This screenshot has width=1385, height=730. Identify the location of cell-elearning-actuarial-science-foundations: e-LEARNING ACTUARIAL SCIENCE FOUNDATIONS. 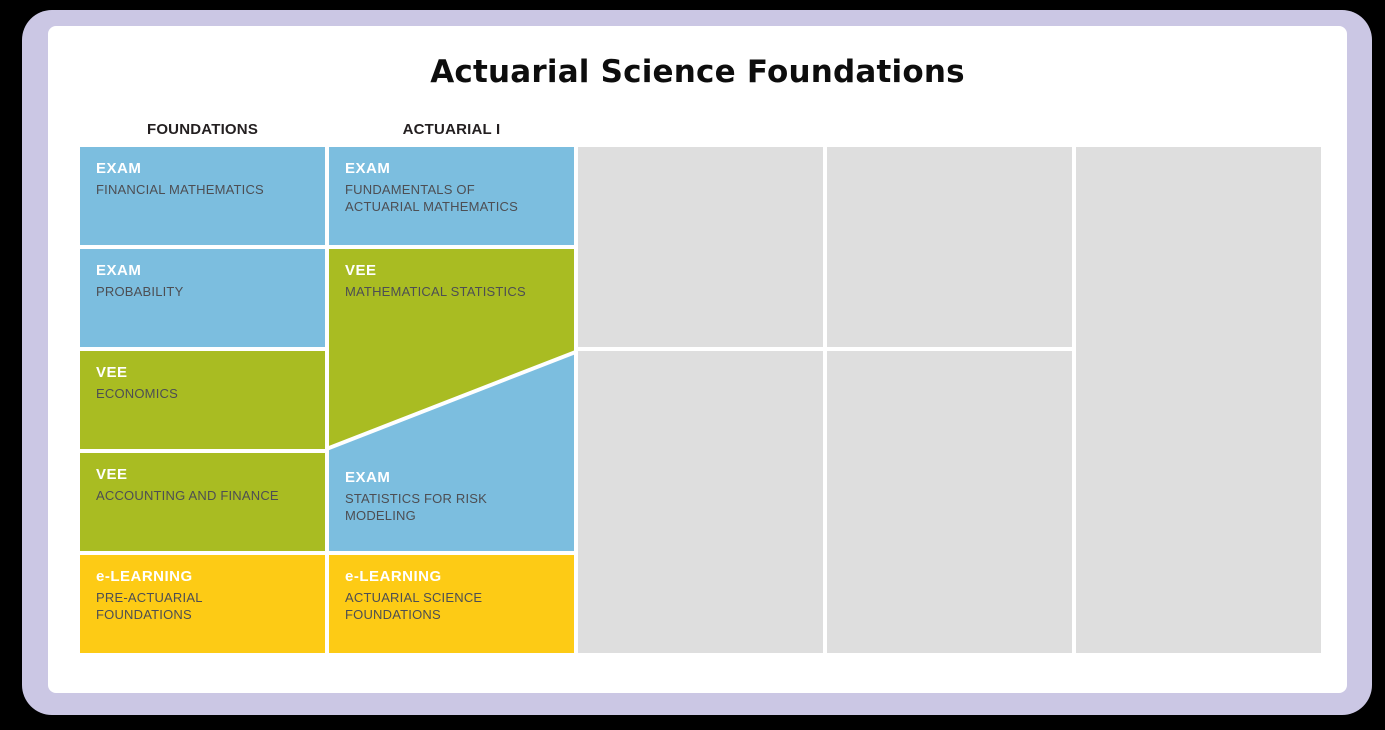
(451, 604).